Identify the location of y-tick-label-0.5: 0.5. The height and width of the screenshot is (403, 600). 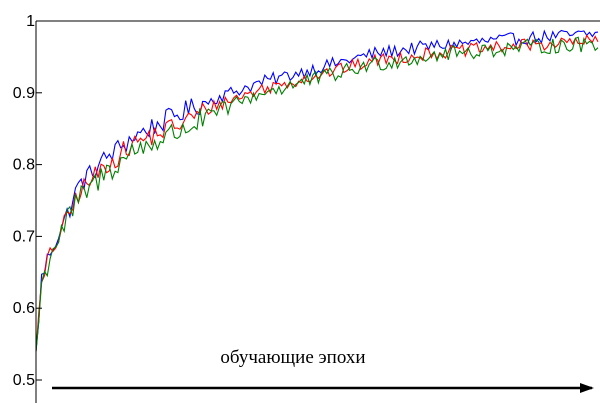
(24, 380).